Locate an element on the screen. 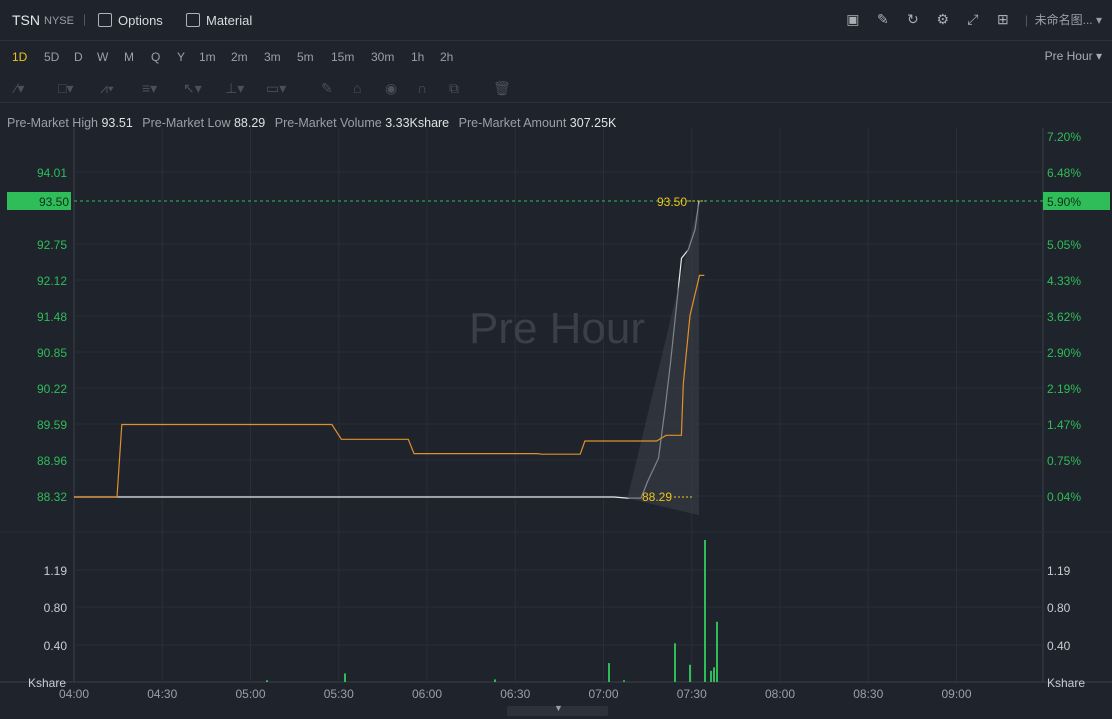 The width and height of the screenshot is (1112, 719). layout-icon: ⊞ is located at coordinates (1002, 19).